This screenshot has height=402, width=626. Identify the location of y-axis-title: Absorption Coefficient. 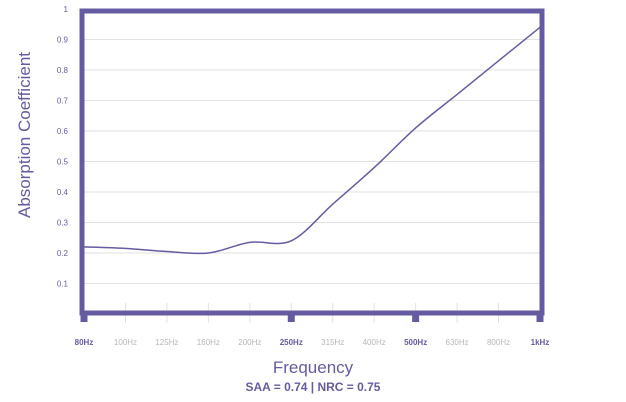
(24, 135).